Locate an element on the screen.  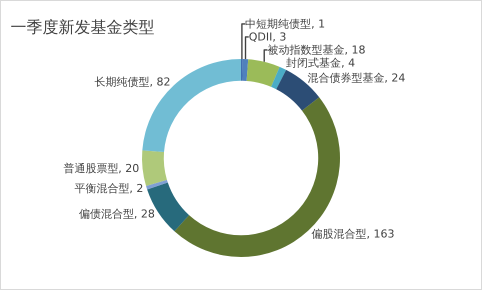
slice-label: 普通股票型, 20 is located at coordinates (101, 168).